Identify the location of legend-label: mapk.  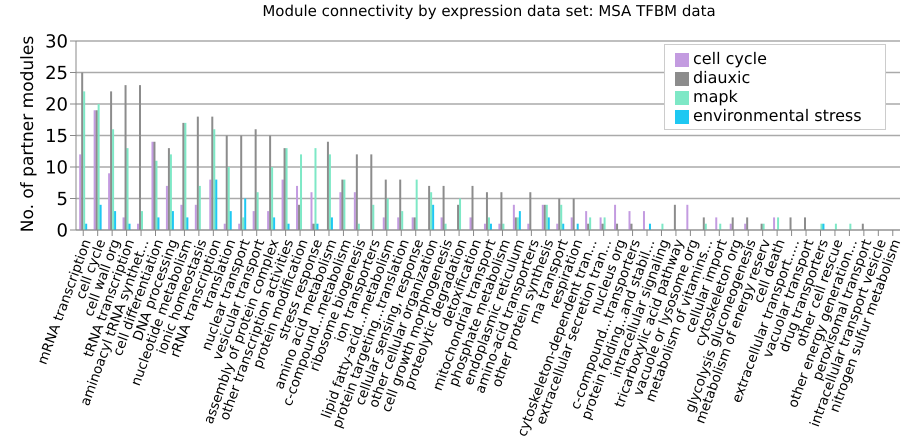
(715, 96).